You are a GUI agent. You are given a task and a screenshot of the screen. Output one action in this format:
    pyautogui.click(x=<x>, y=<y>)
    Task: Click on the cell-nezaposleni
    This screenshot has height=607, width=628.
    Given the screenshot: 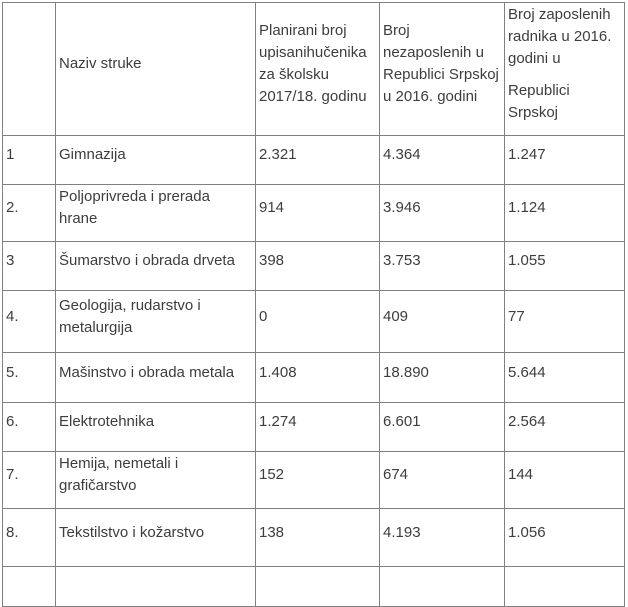 What is the action you would take?
    pyautogui.click(x=442, y=586)
    